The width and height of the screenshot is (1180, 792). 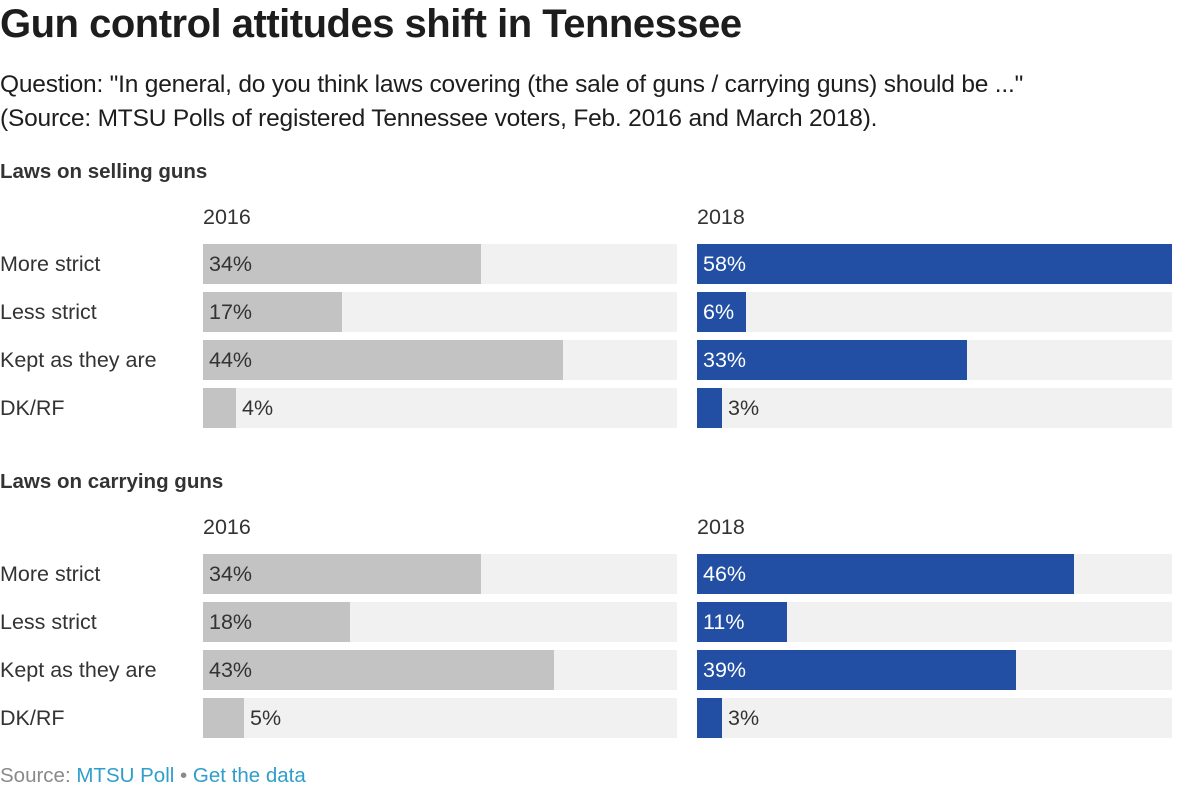 I want to click on bar-value-label: 44%, so click(x=231, y=360).